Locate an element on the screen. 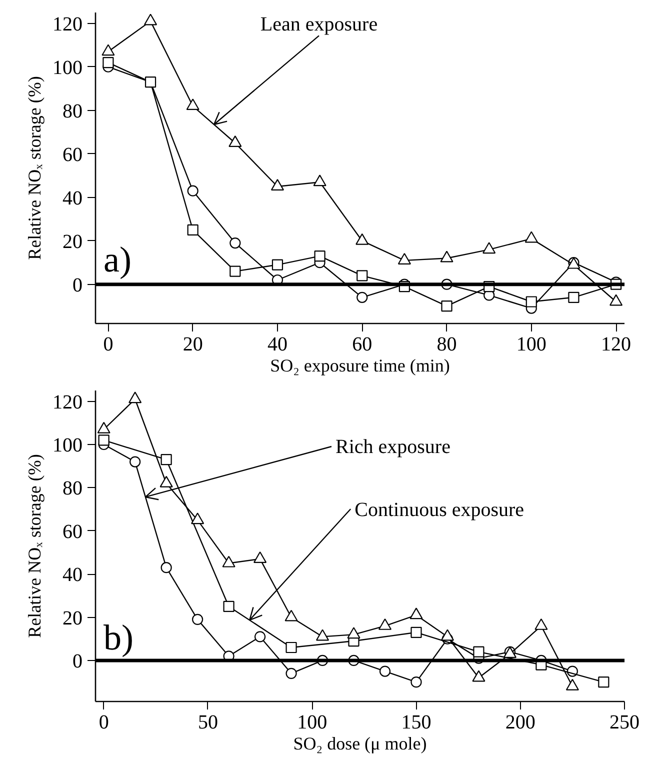 Image resolution: width=654 pixels, height=763 pixels. x-axis-title: SO₂ dose (μ mole) is located at coordinates (360, 744).